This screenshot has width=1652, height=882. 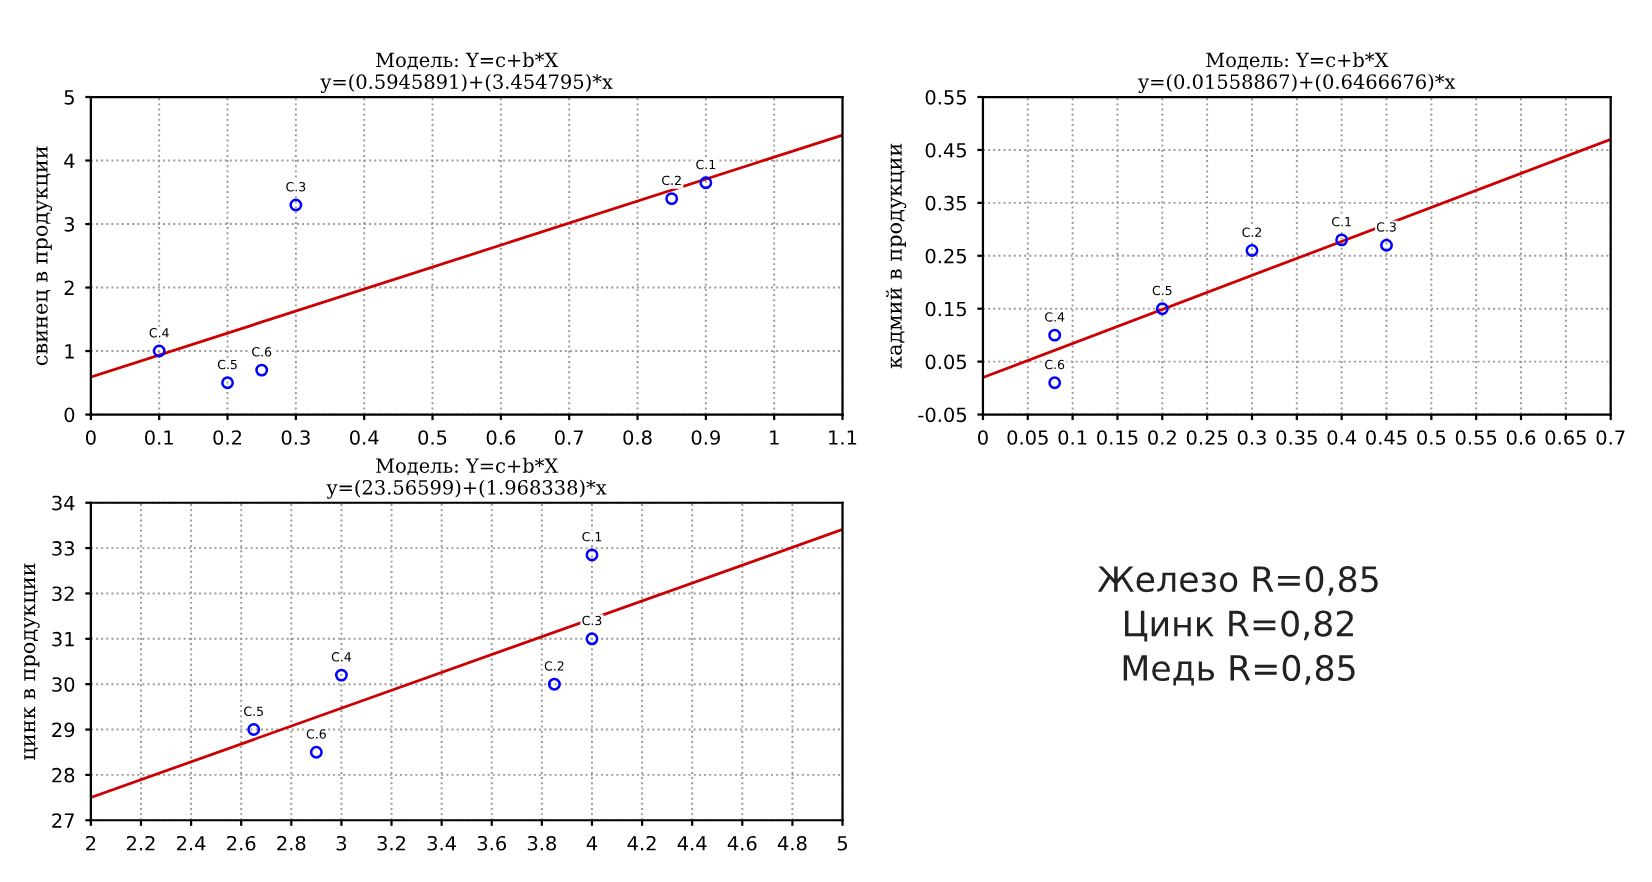 I want to click on y-tick-label: 0.05, so click(x=945, y=362).